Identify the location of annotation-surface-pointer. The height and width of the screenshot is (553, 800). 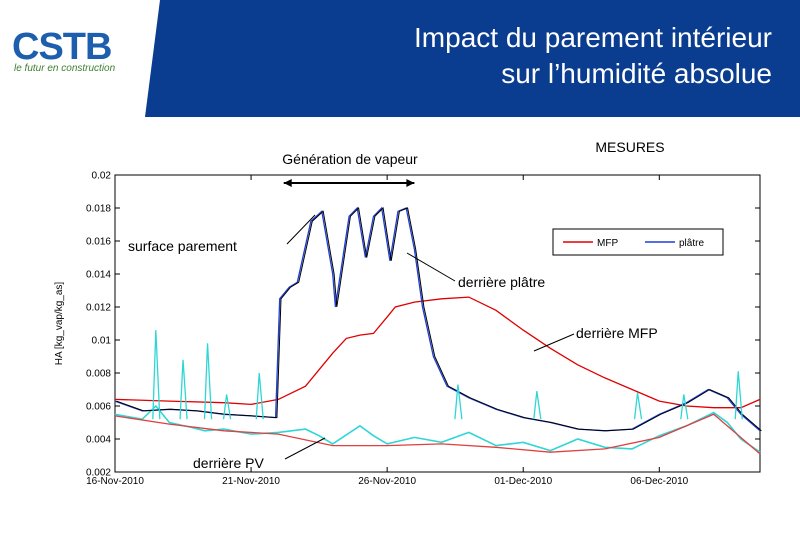
(301, 229).